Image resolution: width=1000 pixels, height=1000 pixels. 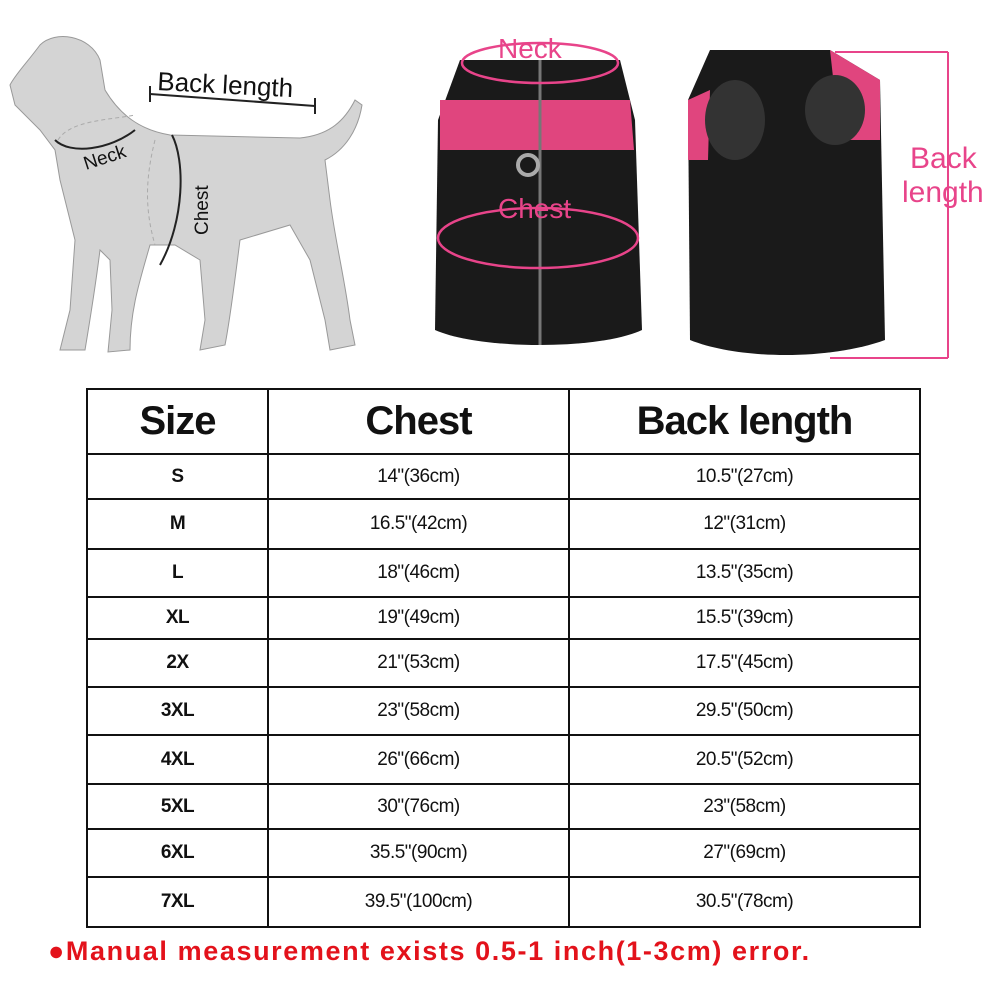 What do you see at coordinates (177, 476) in the screenshot?
I see `size-cell: S` at bounding box center [177, 476].